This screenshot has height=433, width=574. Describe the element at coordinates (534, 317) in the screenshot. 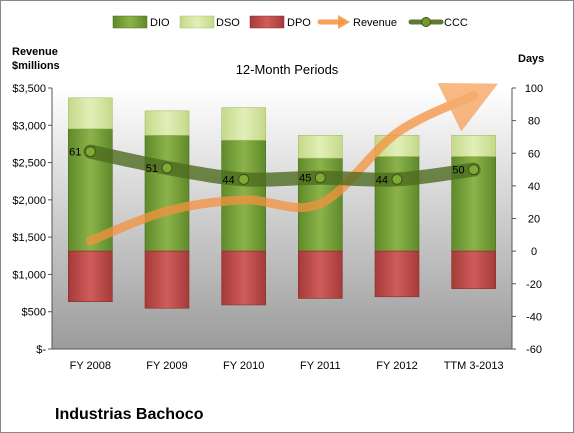

I see `y-right-tick-label-1: -40` at that location.